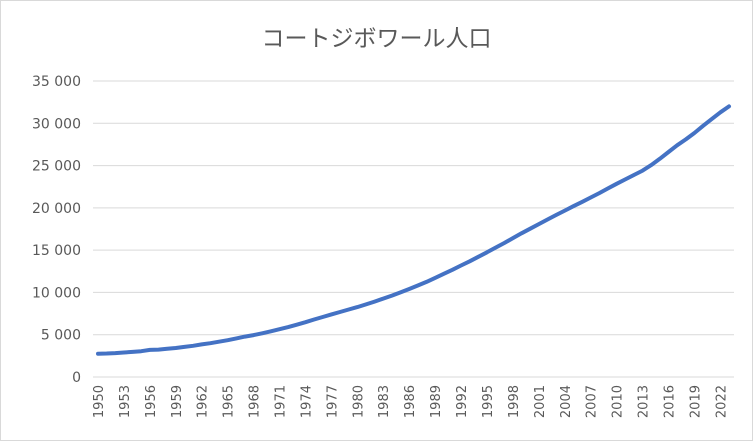 The height and width of the screenshot is (441, 753). Describe the element at coordinates (56, 167) in the screenshot. I see `y-tick-label: 25 000` at that location.